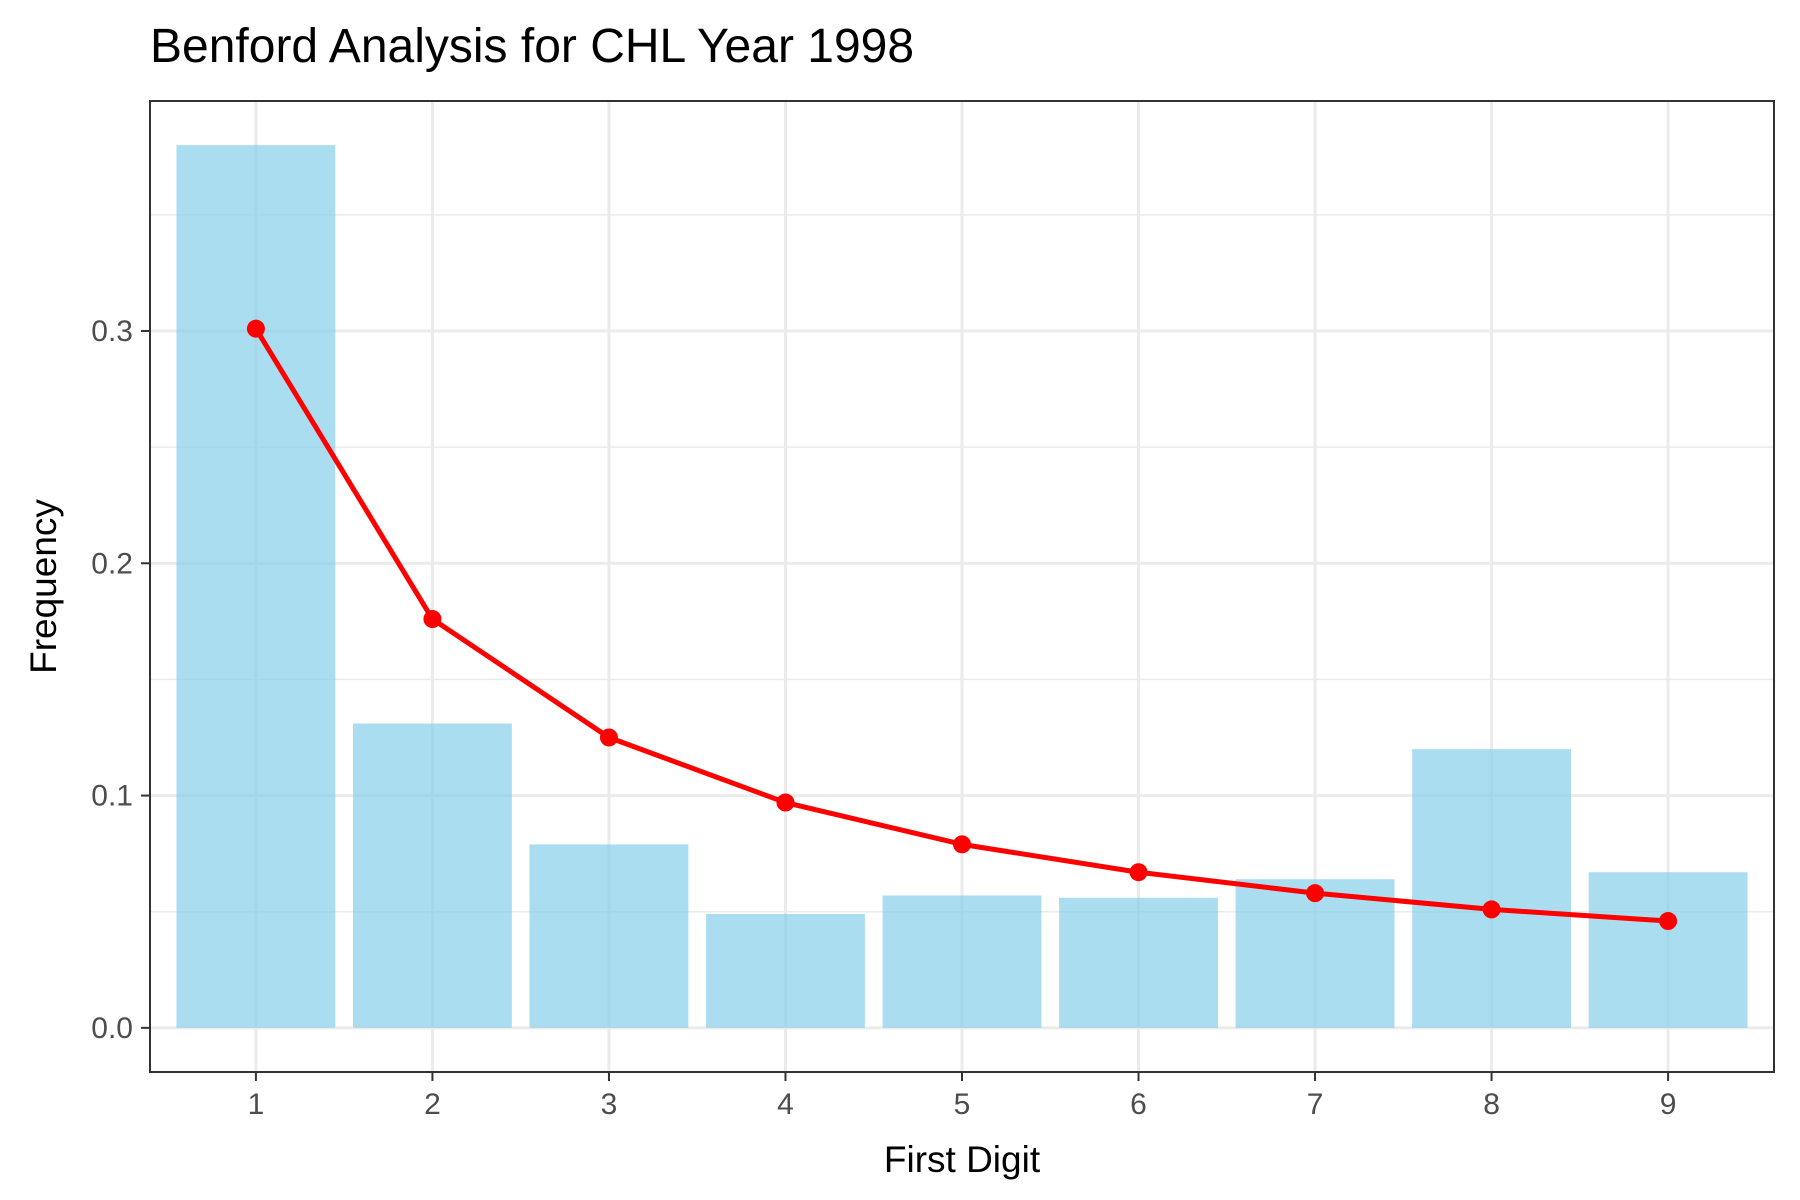 This screenshot has height=1200, width=1800. What do you see at coordinates (609, 1104) in the screenshot?
I see `x-tick-label: 3` at bounding box center [609, 1104].